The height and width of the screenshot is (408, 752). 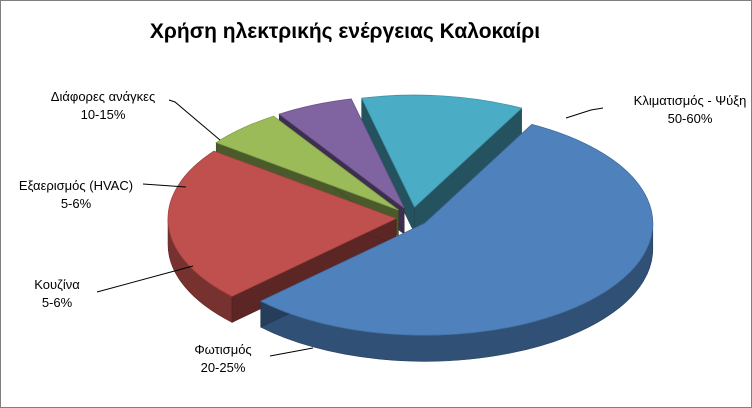 What do you see at coordinates (345, 31) in the screenshot?
I see `chart-title: Χρήση ηλεκτρικής ενέργειας Καλοκαίρι` at bounding box center [345, 31].